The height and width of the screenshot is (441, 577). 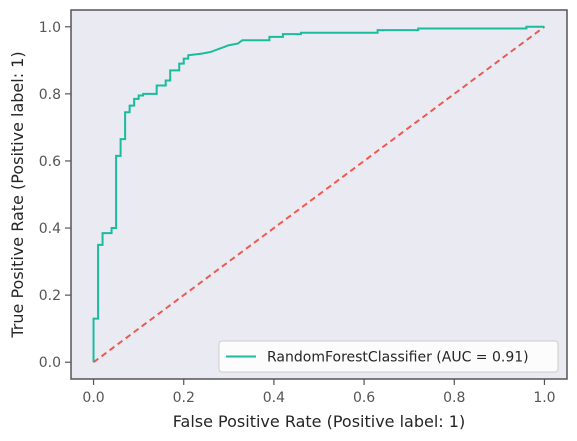 I want to click on legend: RandomForestClassifier (AUC = 0.91), so click(x=388, y=356).